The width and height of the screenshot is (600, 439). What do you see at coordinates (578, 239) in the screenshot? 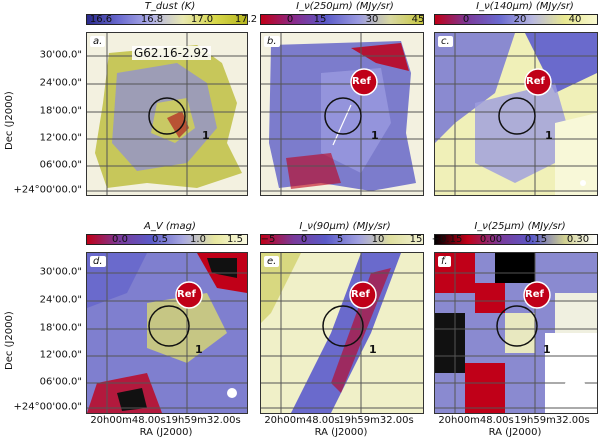
I see `cbar-tick: 0.30` at bounding box center [578, 239].